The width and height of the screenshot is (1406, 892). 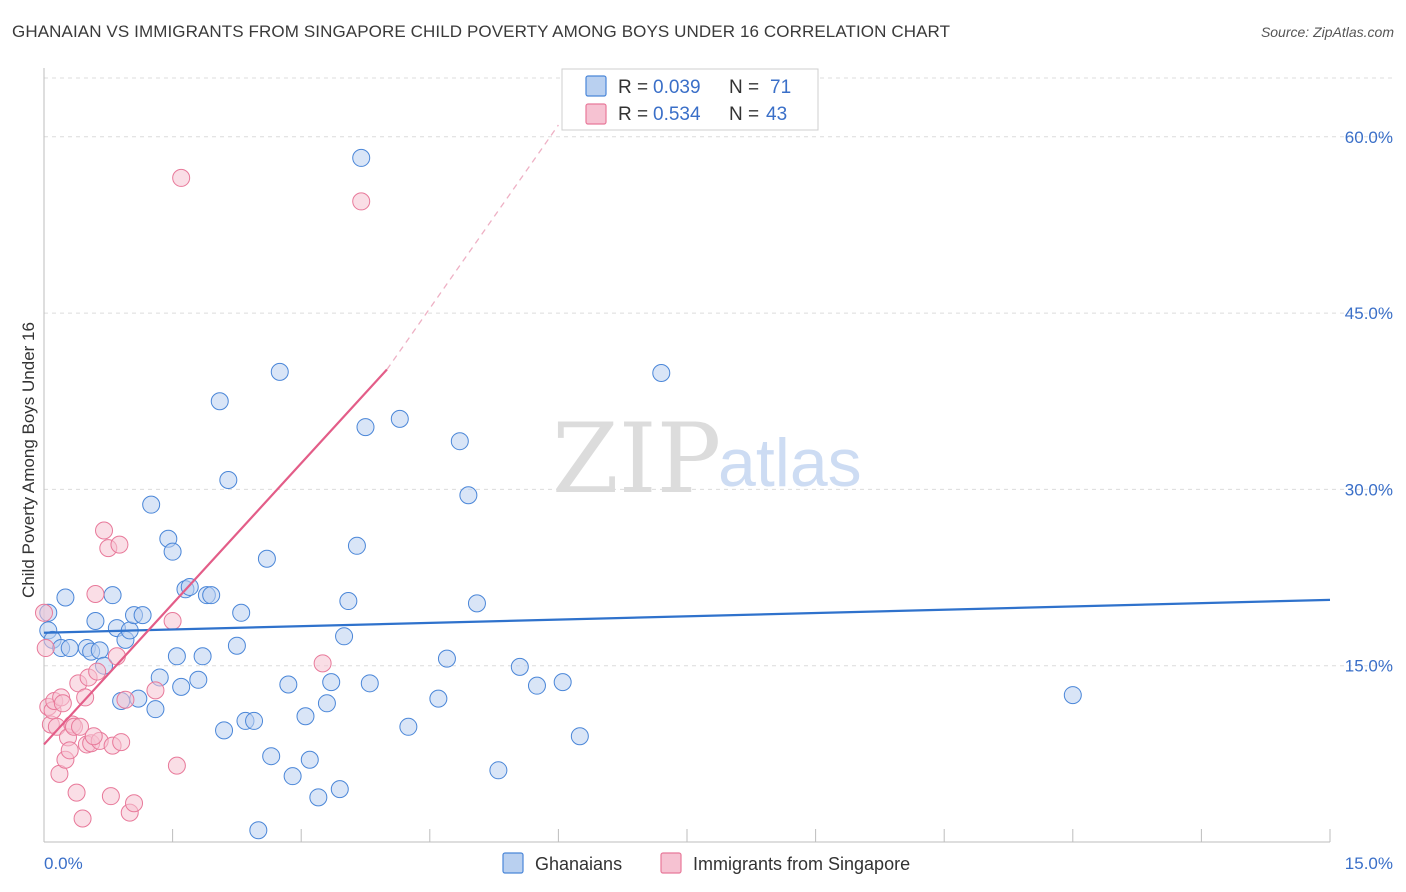 What do you see at coordinates (633, 114) in the screenshot?
I see `legend-r-label-2: R =` at bounding box center [633, 114].